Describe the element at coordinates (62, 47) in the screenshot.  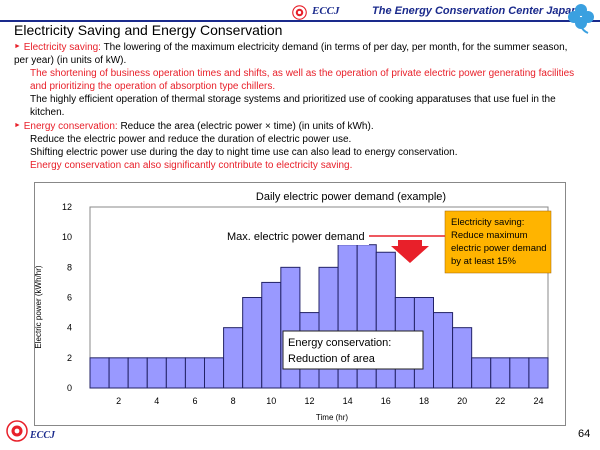
I see `saving-label: Electricity saving:` at that location.